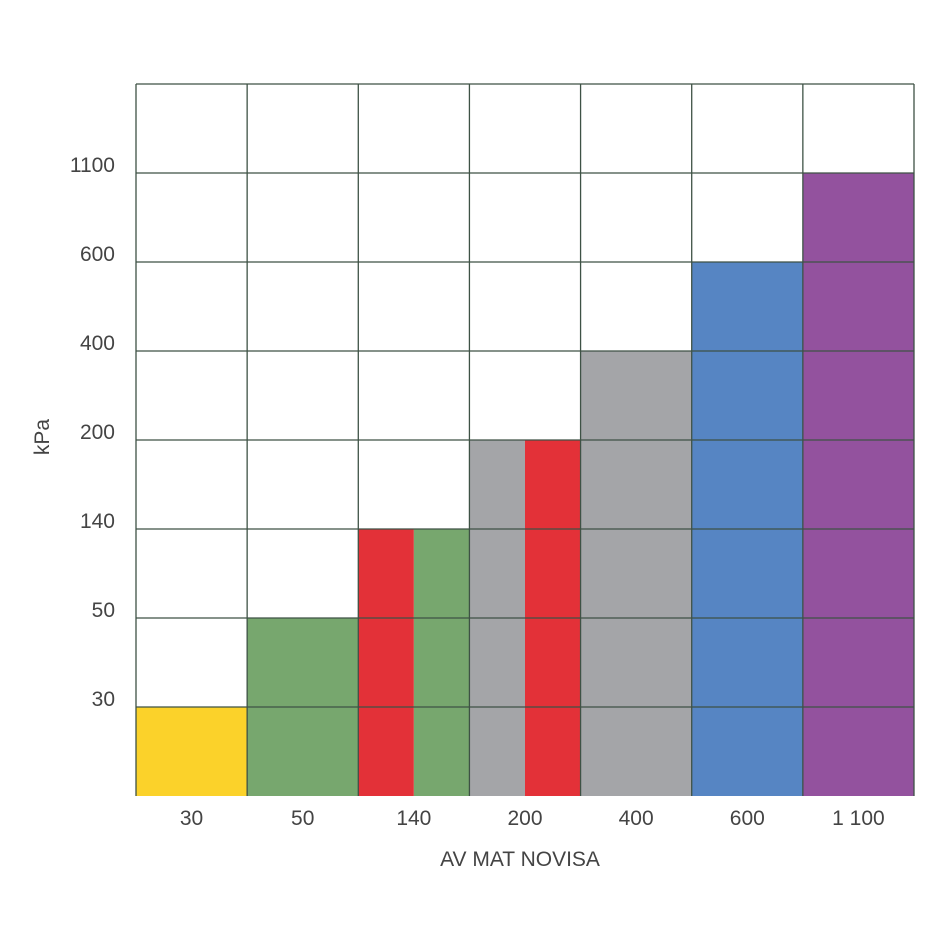  What do you see at coordinates (97, 521) in the screenshot?
I see `y-tick-label: 140` at bounding box center [97, 521].